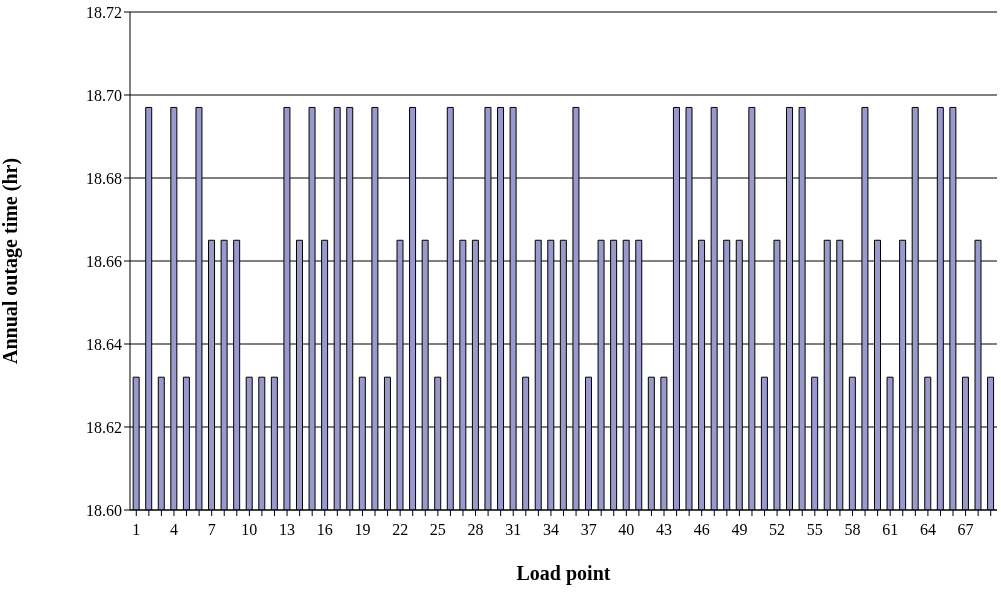  What do you see at coordinates (287, 530) in the screenshot?
I see `x-tick-label: 13` at bounding box center [287, 530].